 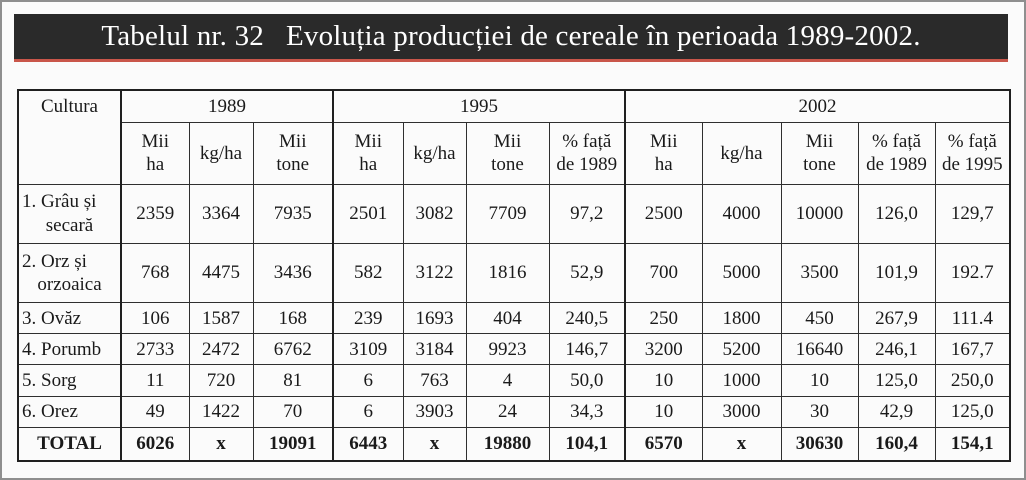 What do you see at coordinates (434, 318) in the screenshot?
I see `value-cell: 1693` at bounding box center [434, 318].